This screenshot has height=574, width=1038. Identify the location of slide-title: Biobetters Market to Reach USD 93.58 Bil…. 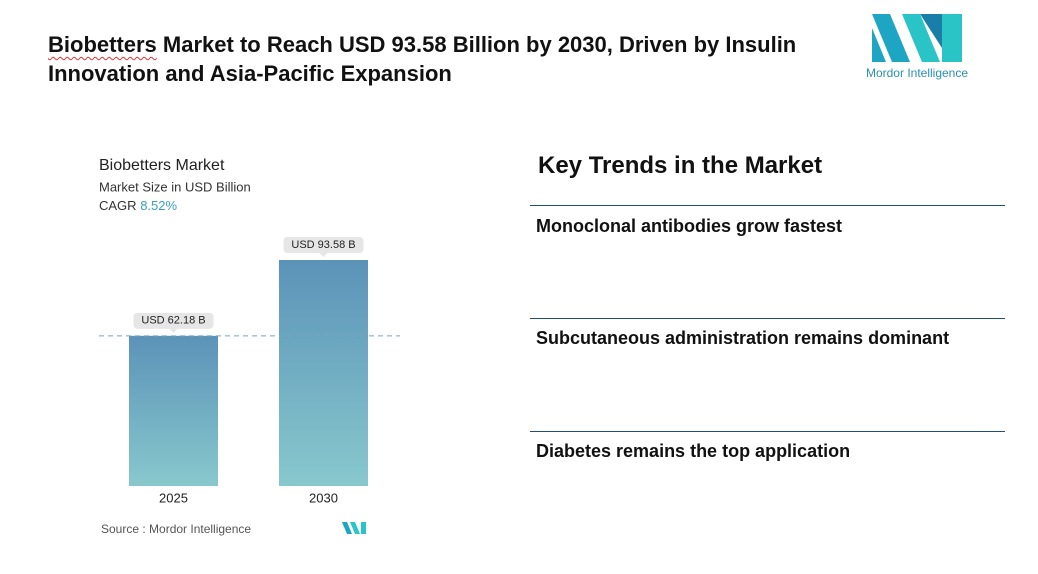
(448, 59).